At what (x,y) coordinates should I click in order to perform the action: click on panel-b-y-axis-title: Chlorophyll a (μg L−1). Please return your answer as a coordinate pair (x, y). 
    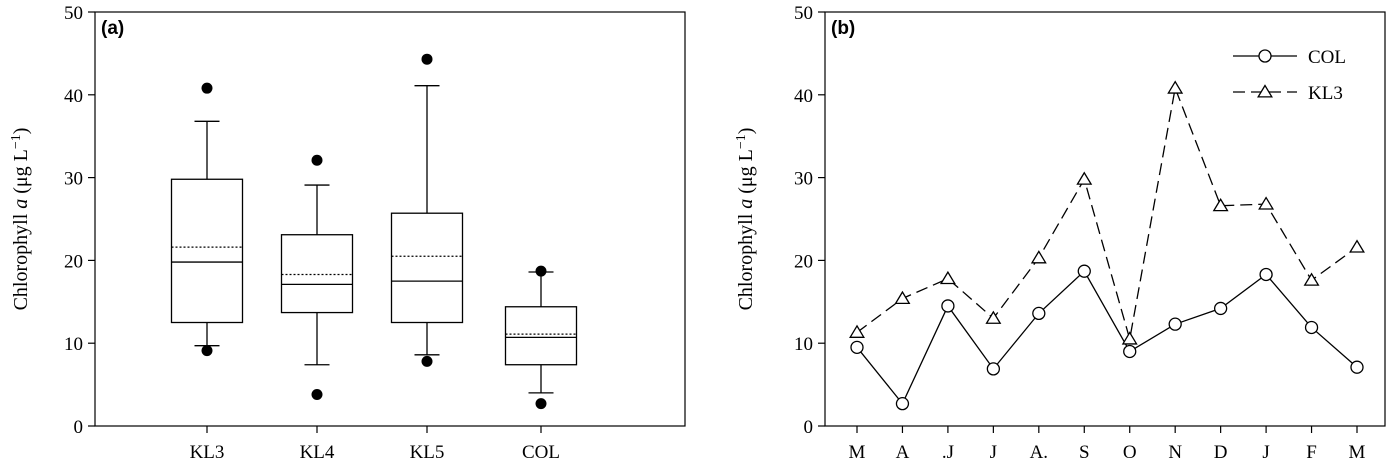
    Looking at the image, I should click on (745, 219).